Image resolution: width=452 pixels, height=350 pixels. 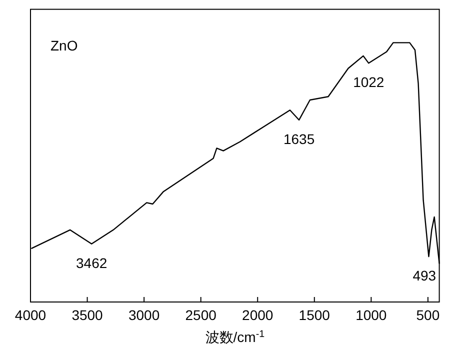 I want to click on annotation: 3462, so click(x=92, y=262).